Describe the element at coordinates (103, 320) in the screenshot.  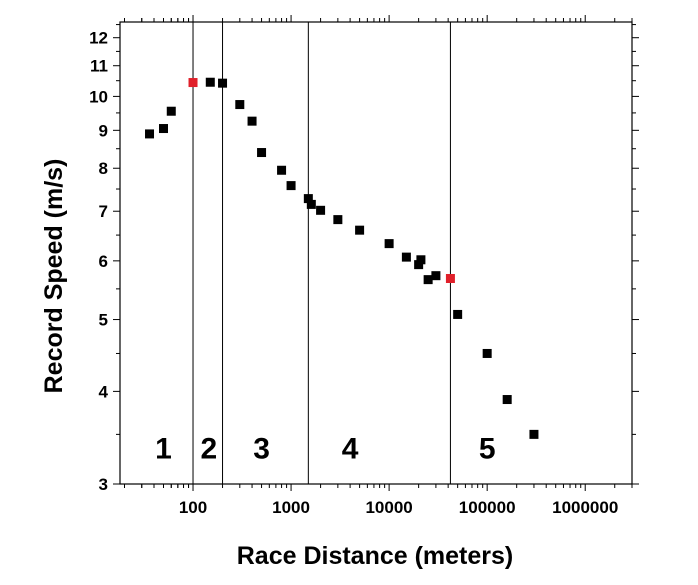
I see `y-tick-label: 5` at that location.